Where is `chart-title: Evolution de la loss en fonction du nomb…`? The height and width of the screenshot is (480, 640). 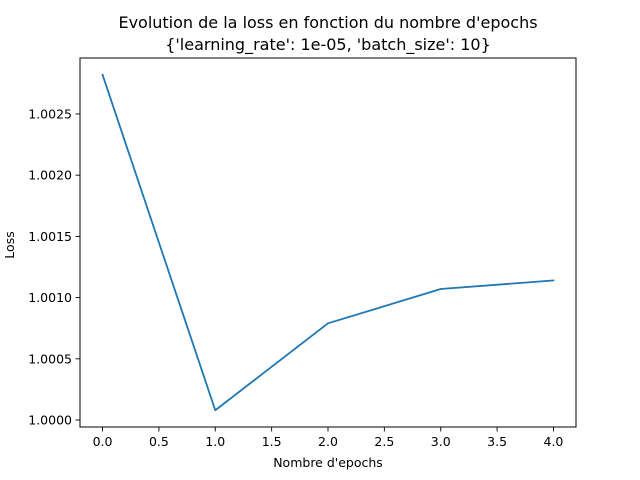 chart-title: Evolution de la loss en fonction du nomb… is located at coordinates (327, 22).